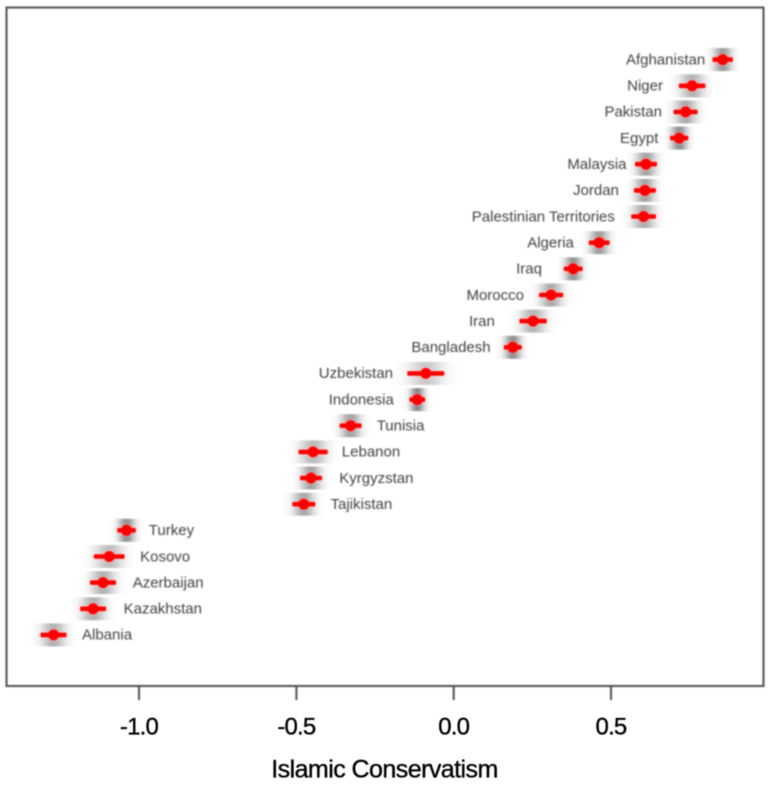 This screenshot has height=790, width=768. What do you see at coordinates (172, 530) in the screenshot?
I see `svg-text: Turkey` at bounding box center [172, 530].